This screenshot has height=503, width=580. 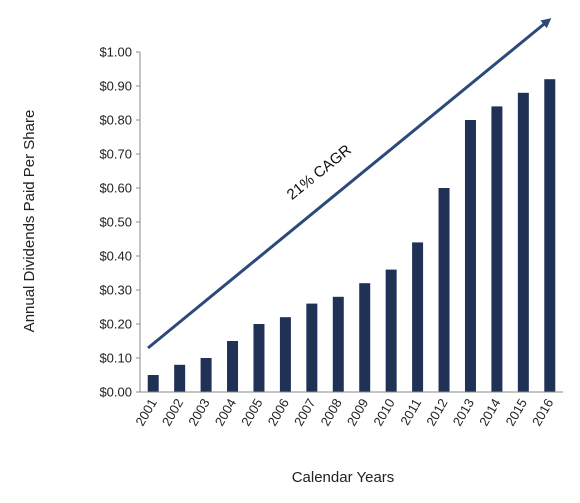 What do you see at coordinates (410, 412) in the screenshot?
I see `x-tick-label: 2011` at bounding box center [410, 412].